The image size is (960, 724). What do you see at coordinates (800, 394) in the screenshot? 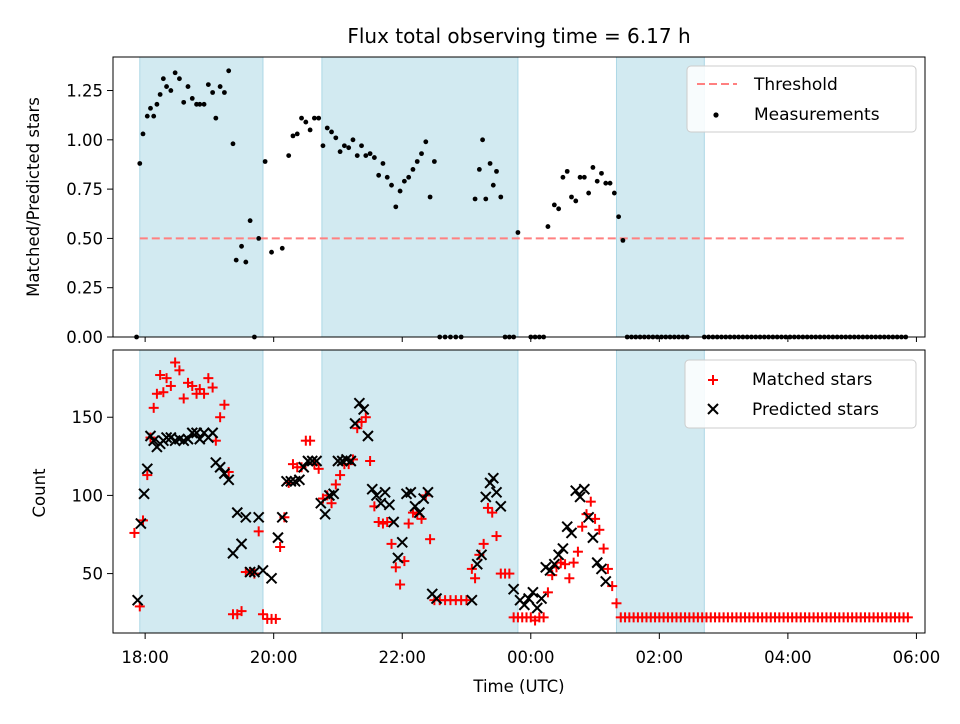
I see `bottom-legend-box` at bounding box center [800, 394].